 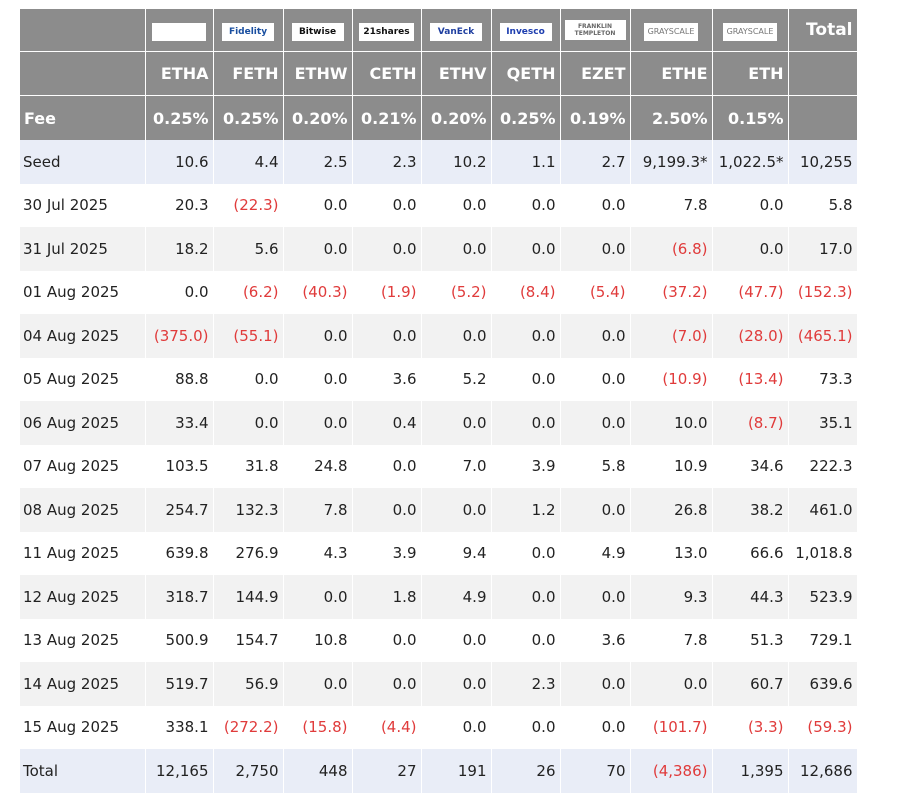 I want to click on row-label: Seed, so click(x=83, y=162).